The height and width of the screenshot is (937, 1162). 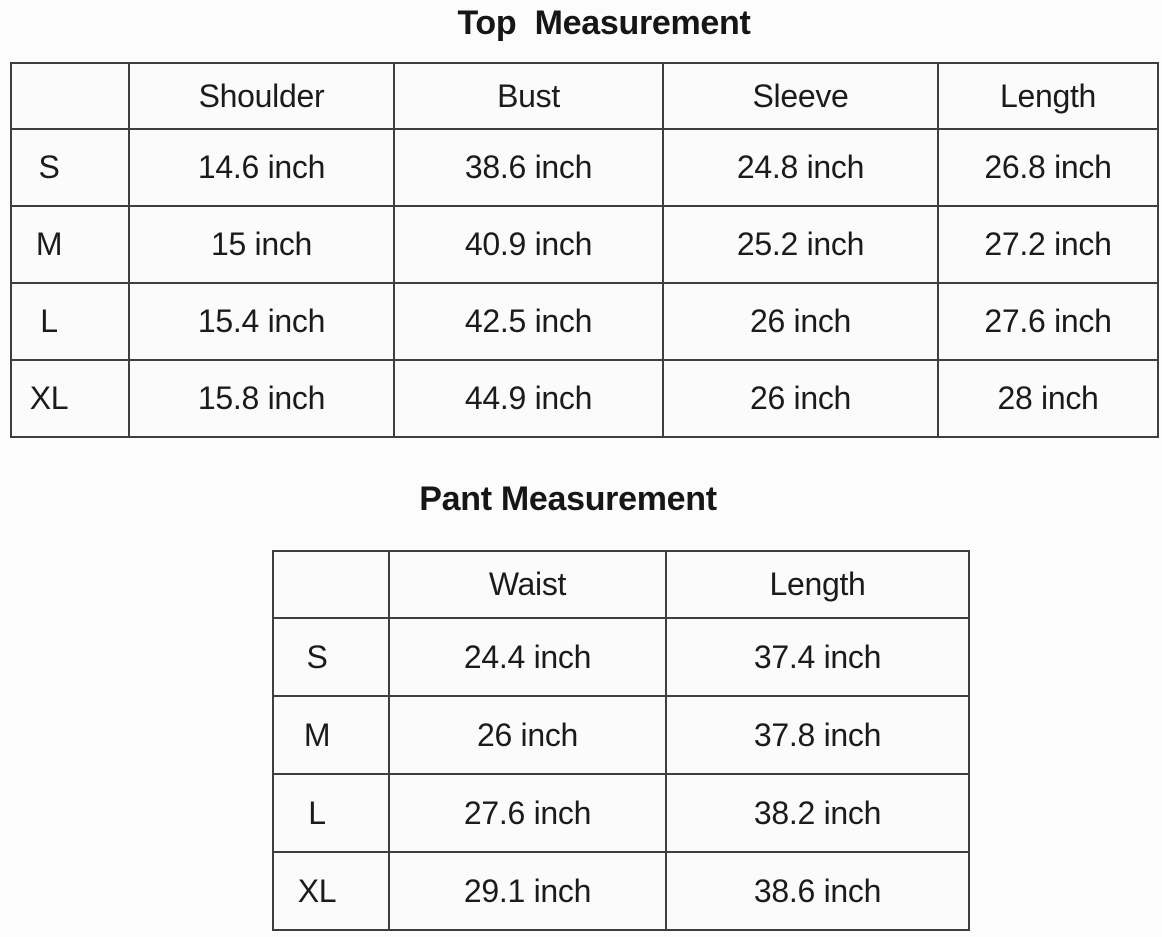 I want to click on measurement-cell: 26.8 inch, so click(x=1048, y=167).